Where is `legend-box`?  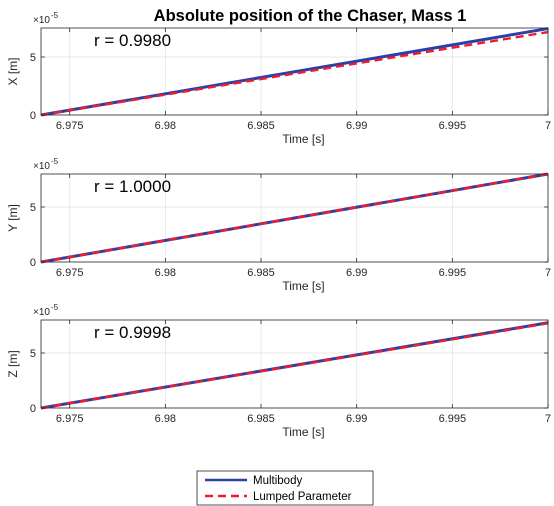 legend-box is located at coordinates (285, 488).